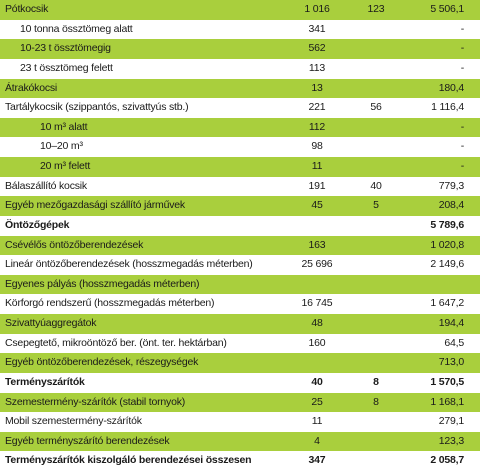 The image size is (480, 471). What do you see at coordinates (240, 127) in the screenshot?
I see `table-row: 10 m³ alatt 112 -` at bounding box center [240, 127].